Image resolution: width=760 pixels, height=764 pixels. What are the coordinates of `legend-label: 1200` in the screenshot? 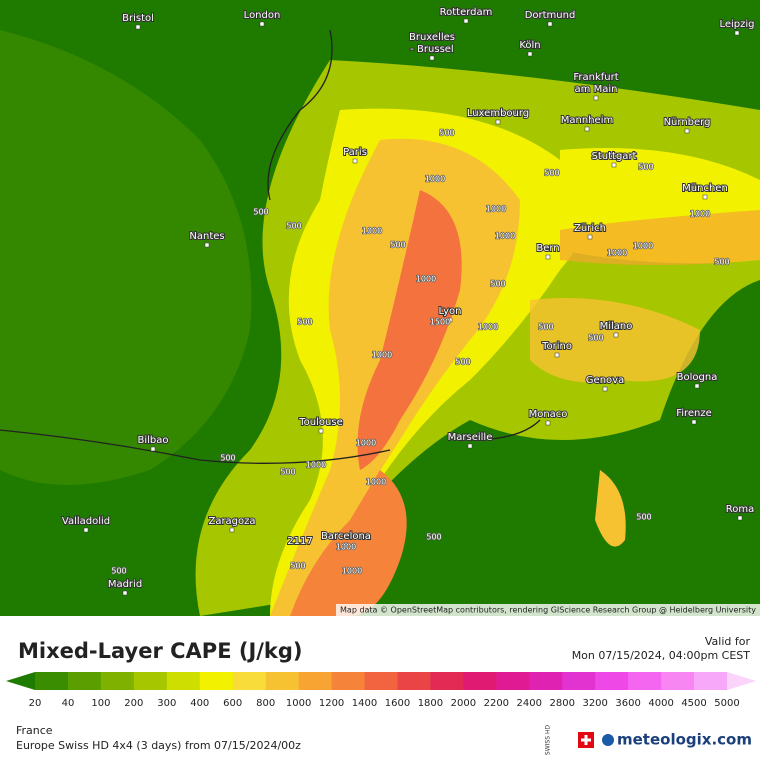 It's located at (331, 703).